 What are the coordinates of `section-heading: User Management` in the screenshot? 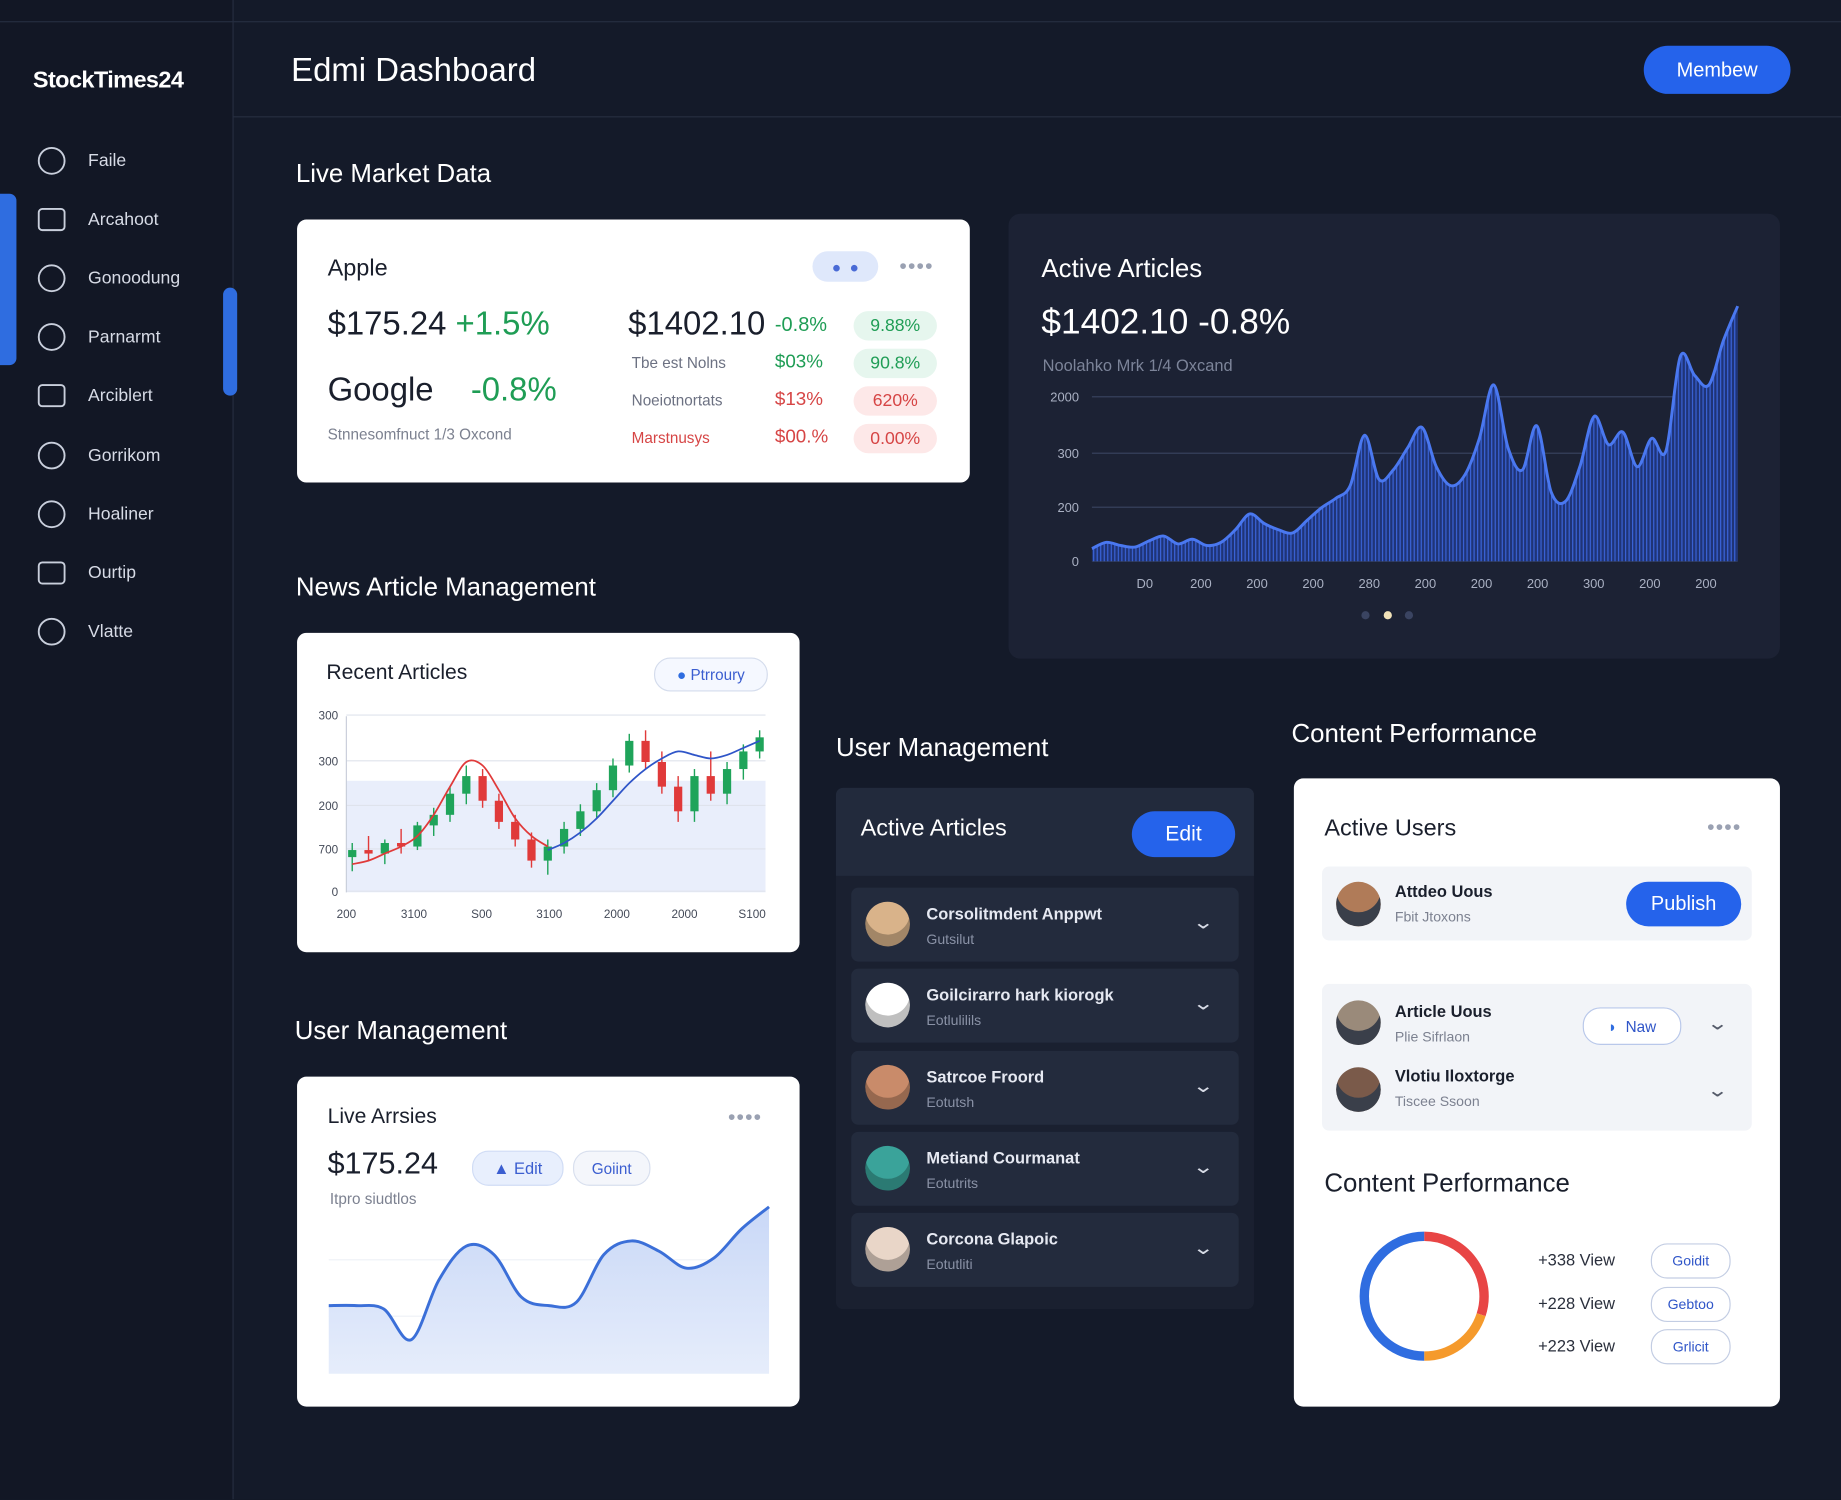 It's located at (942, 747).